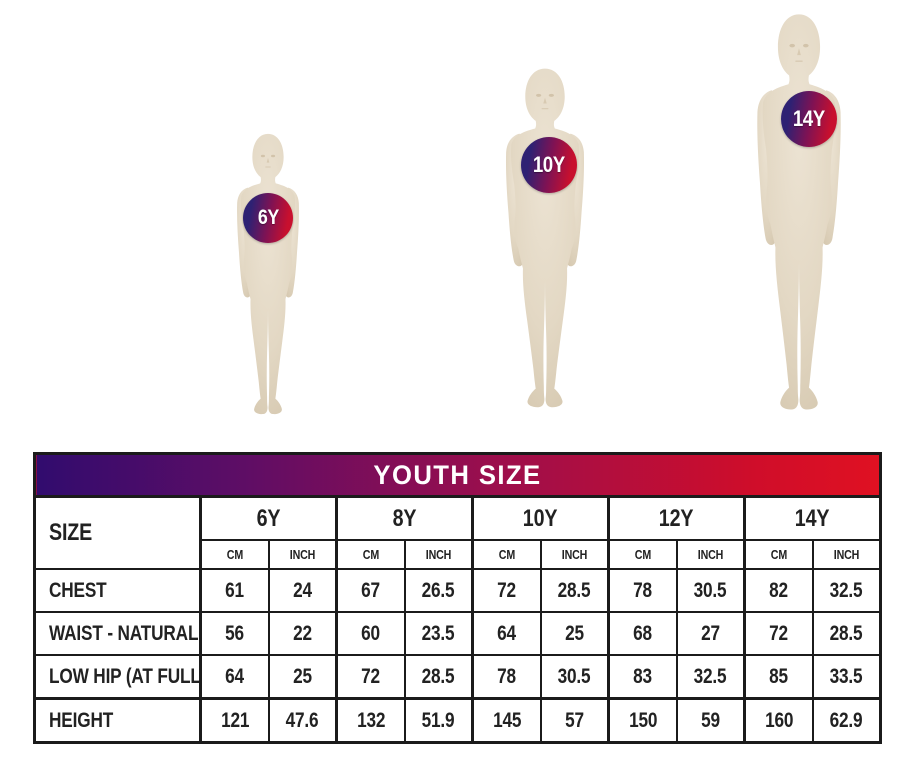 Image resolution: width=913 pixels, height=771 pixels. What do you see at coordinates (117, 532) in the screenshot?
I see `size-column-header: SIZE` at bounding box center [117, 532].